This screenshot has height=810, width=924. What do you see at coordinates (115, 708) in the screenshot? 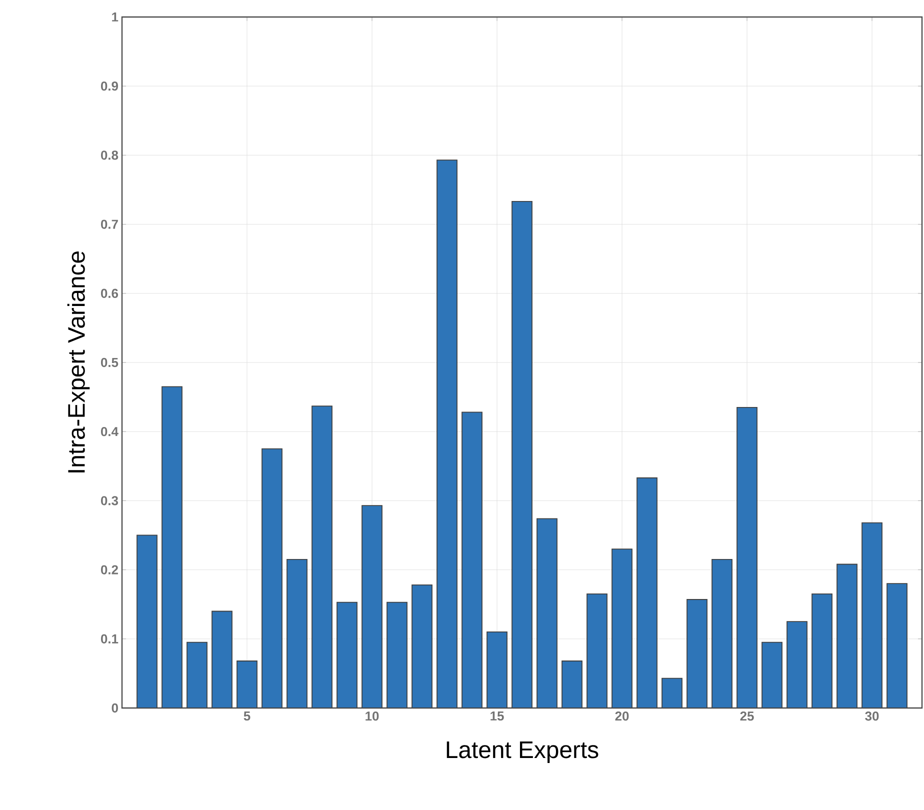
I see `y-tick-label: 0` at bounding box center [115, 708].